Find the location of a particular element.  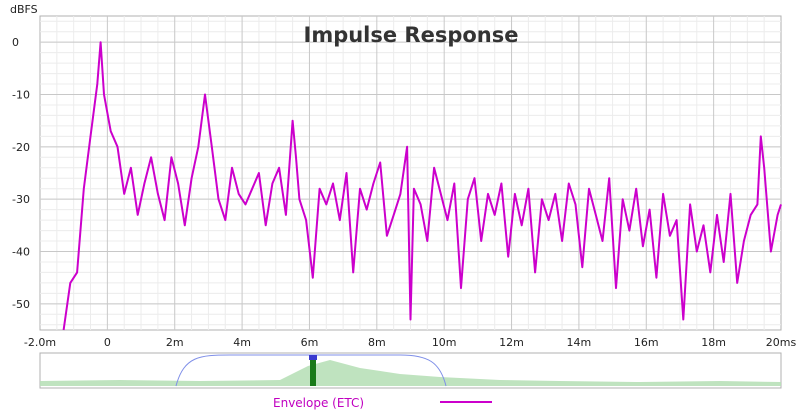

x-tick-label: -2.0m is located at coordinates (40, 342).